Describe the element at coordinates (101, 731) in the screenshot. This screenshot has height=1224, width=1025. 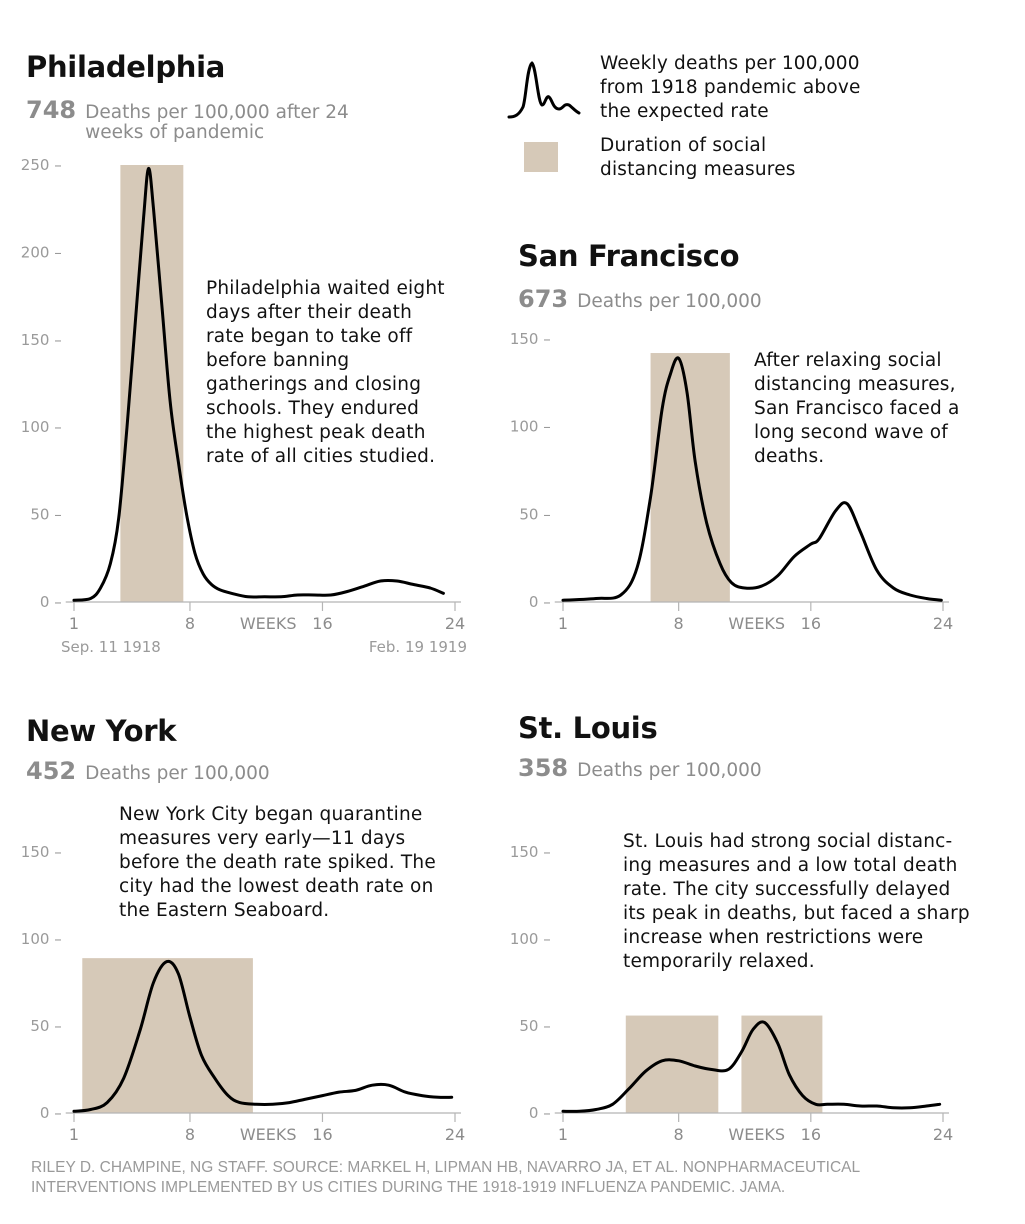
I see `city-title-new-york: New York` at that location.